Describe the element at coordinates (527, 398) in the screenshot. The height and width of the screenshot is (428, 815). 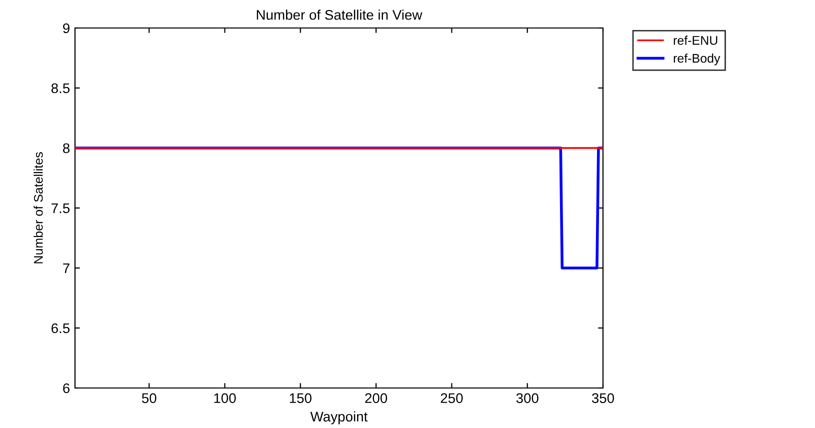
I see `x-tick-label: 300` at that location.